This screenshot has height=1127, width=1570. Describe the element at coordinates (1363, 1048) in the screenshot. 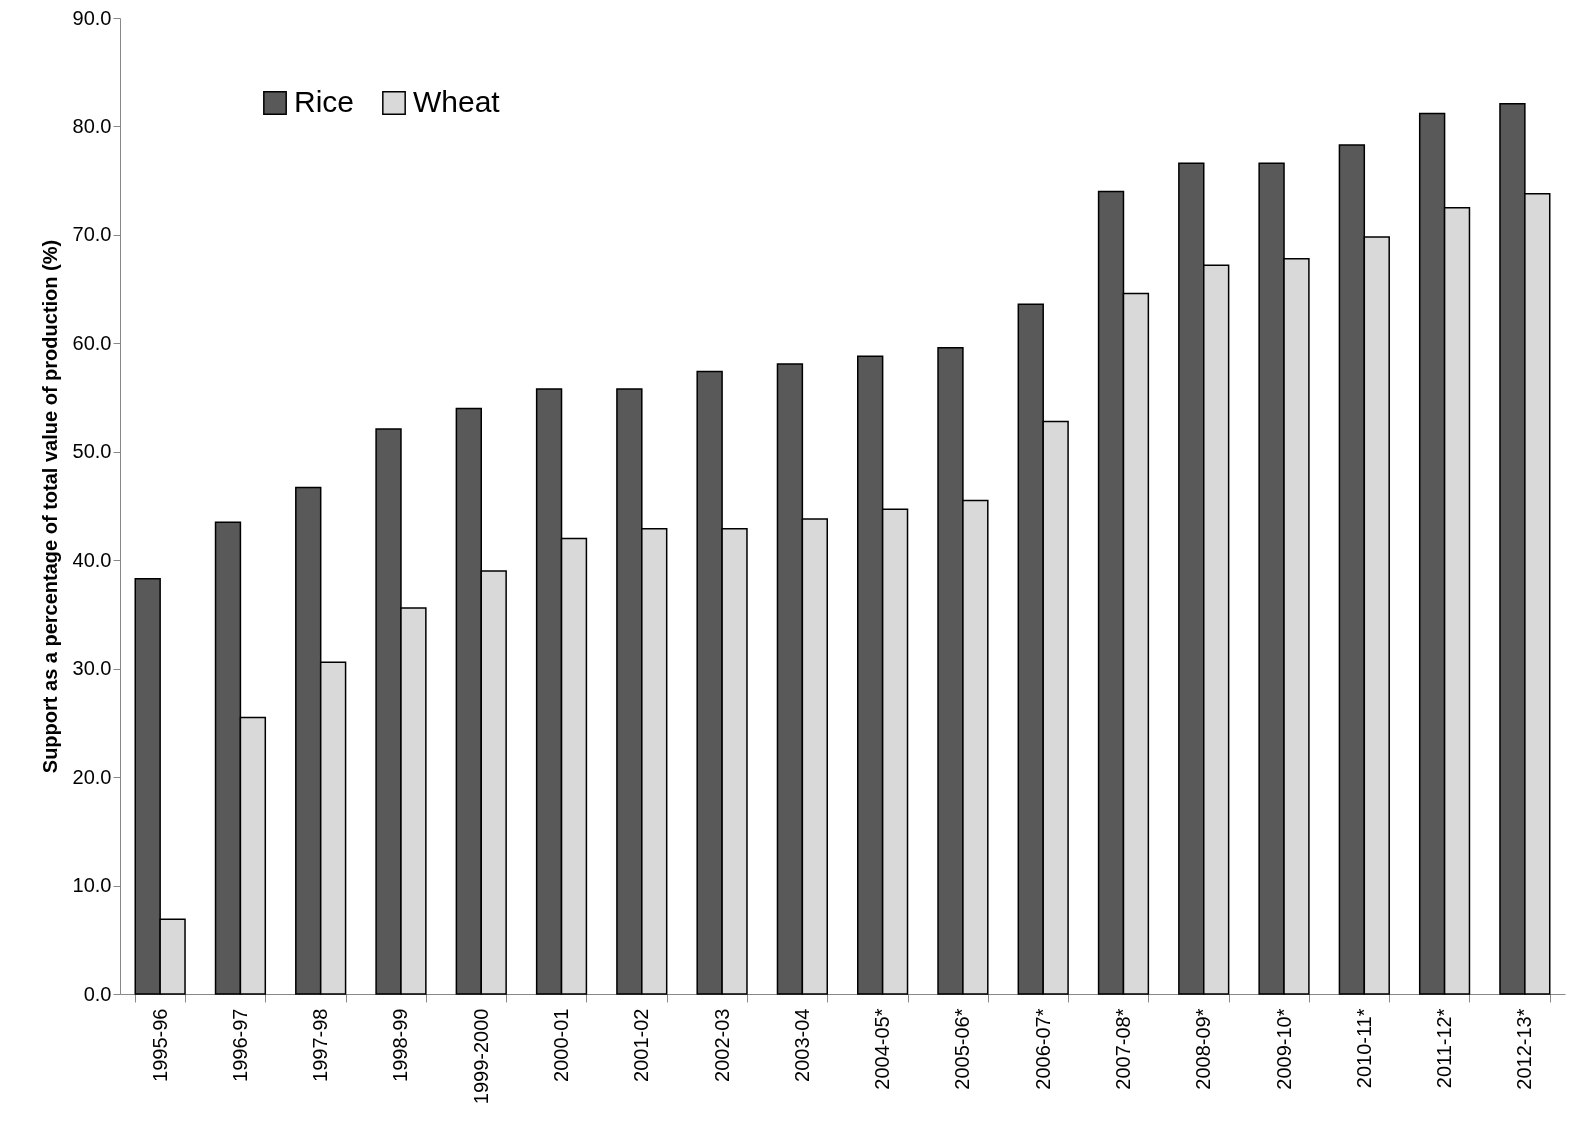

I see `x-tick-label: 2010-11*` at that location.